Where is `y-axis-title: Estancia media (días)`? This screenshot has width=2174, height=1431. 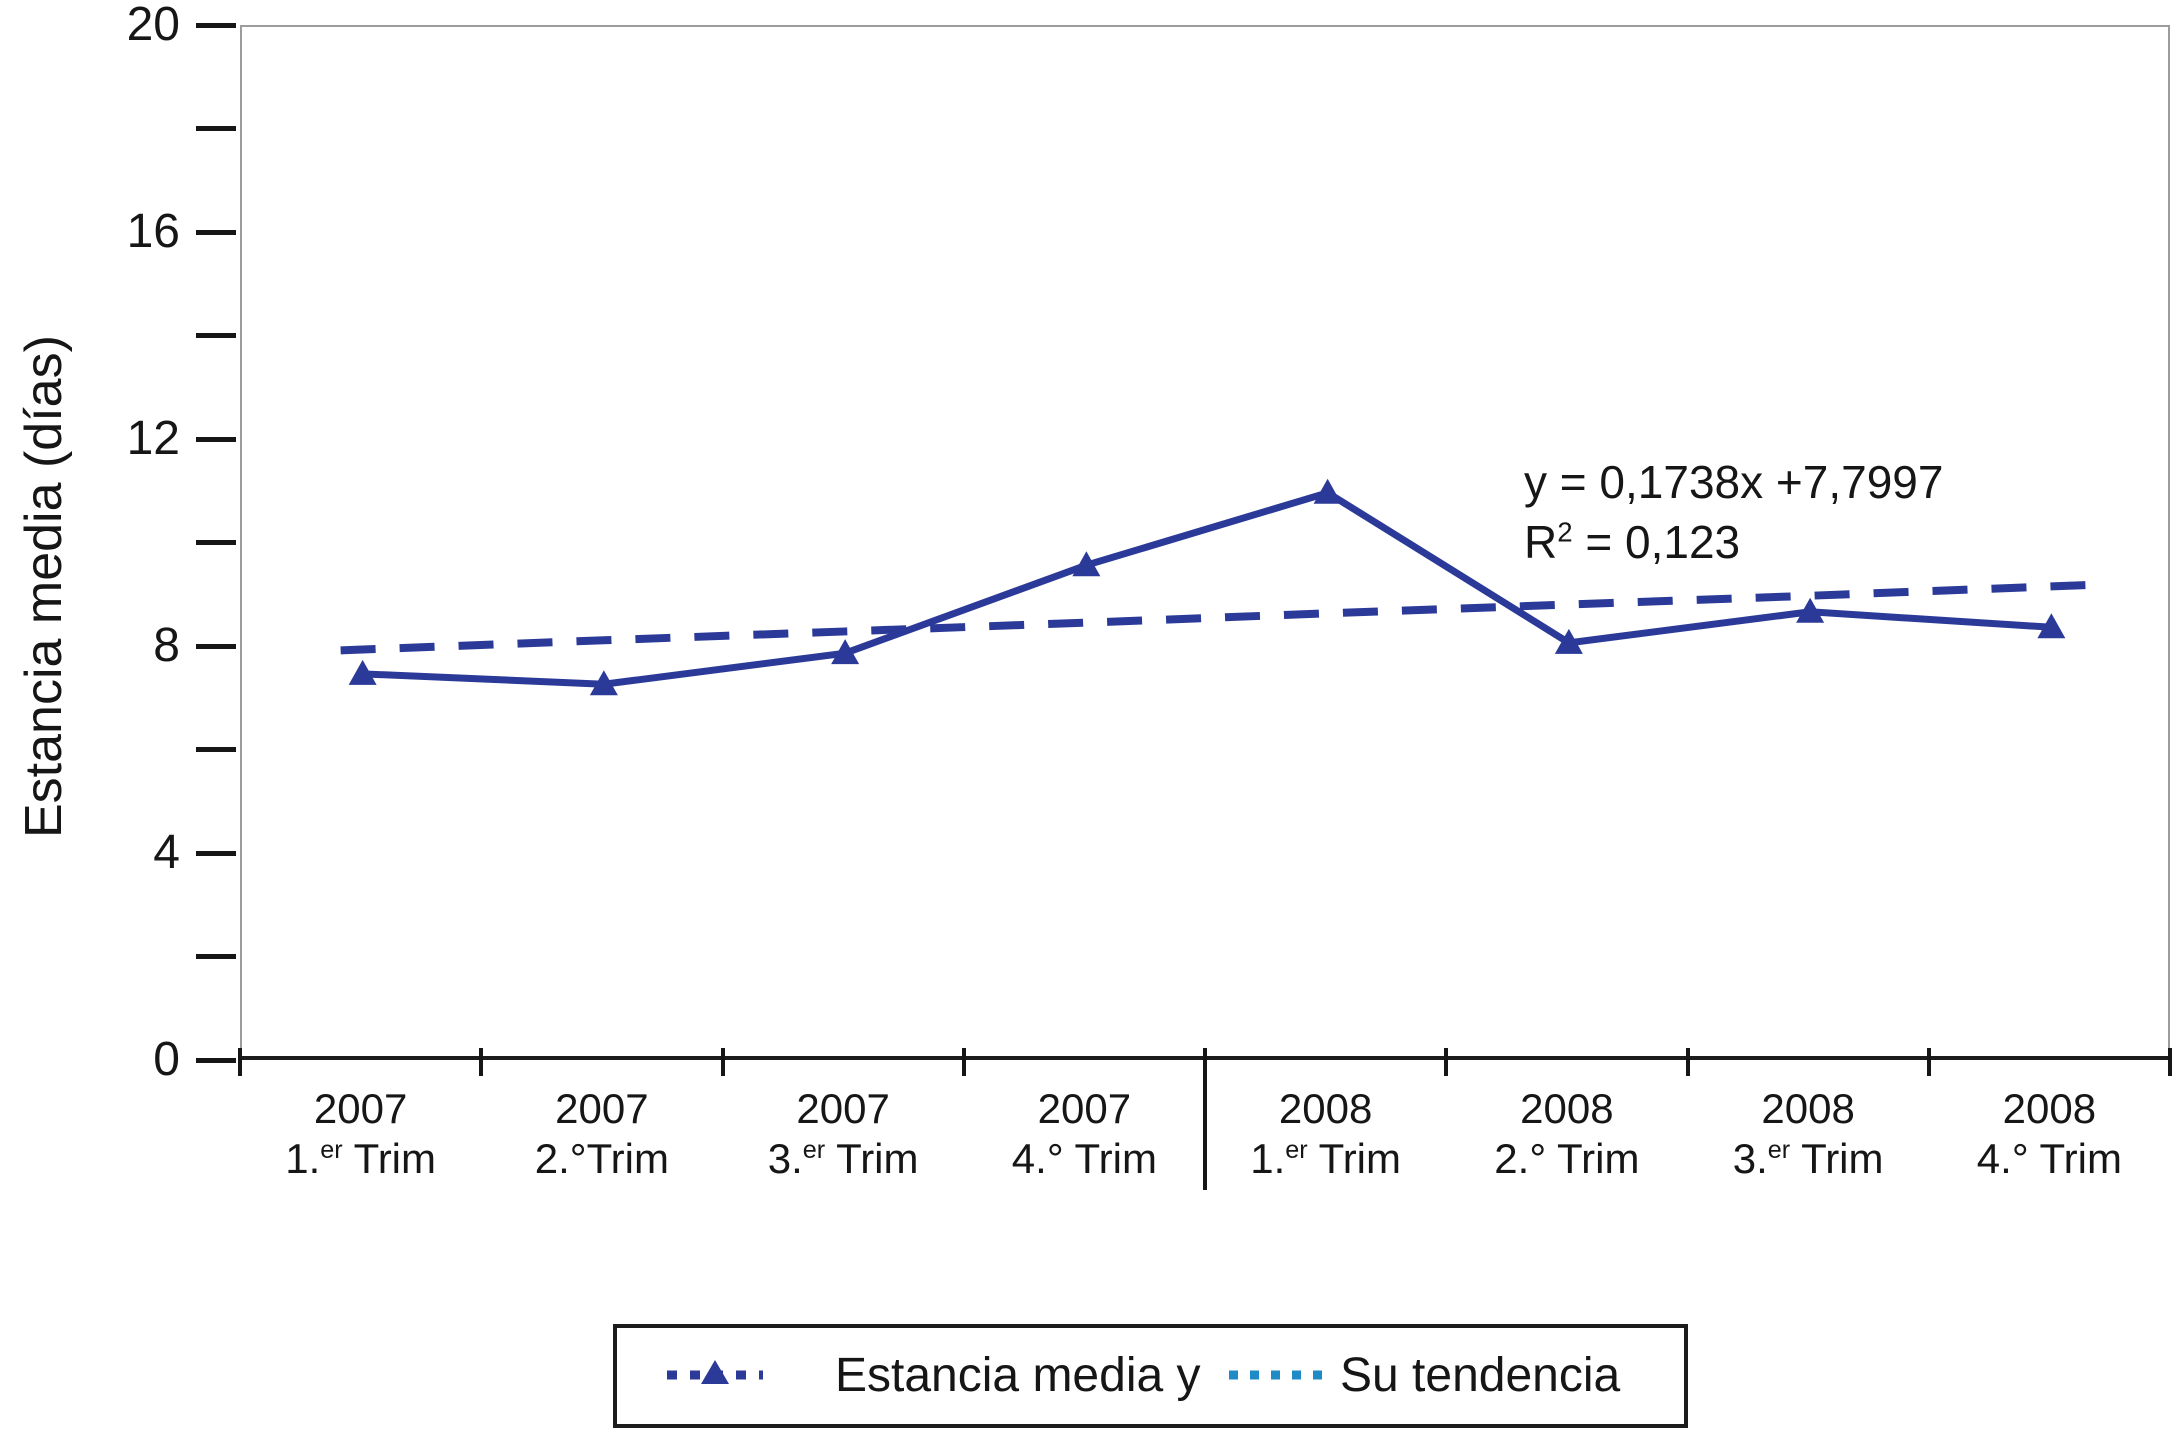
y-axis-title: Estancia media (días) is located at coordinates (44, 586).